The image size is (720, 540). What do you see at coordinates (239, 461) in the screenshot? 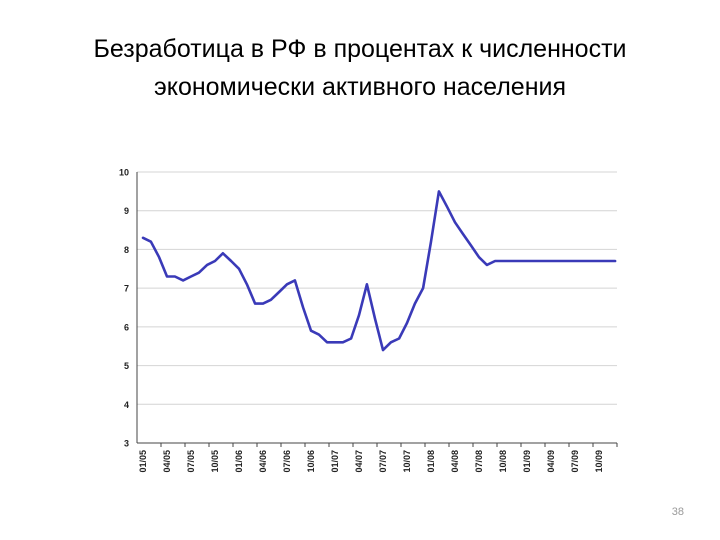
I see `x-tick-label: 01/06` at bounding box center [239, 461].